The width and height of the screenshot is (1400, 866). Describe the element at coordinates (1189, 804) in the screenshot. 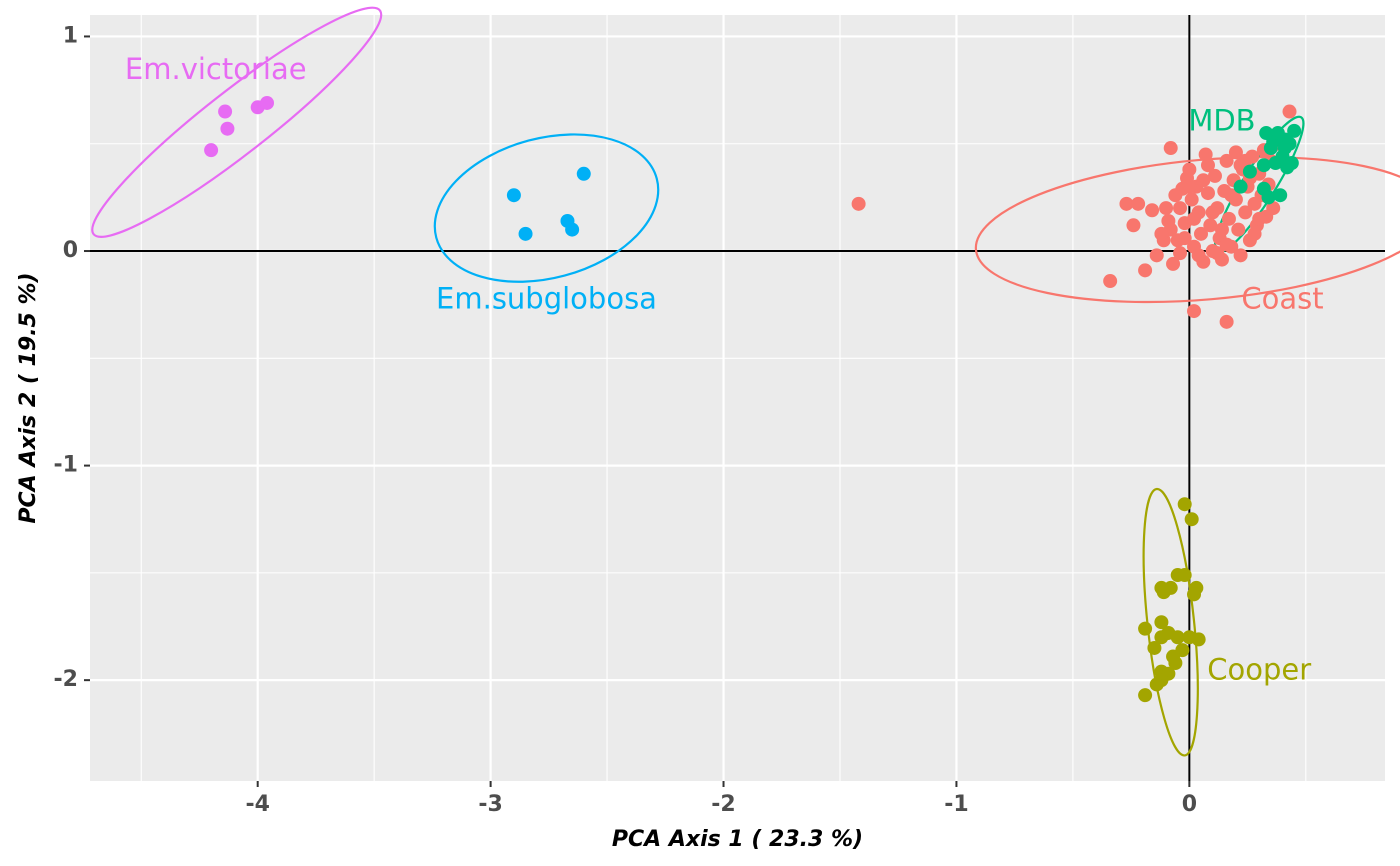

I see `x-tick-label: 0` at that location.